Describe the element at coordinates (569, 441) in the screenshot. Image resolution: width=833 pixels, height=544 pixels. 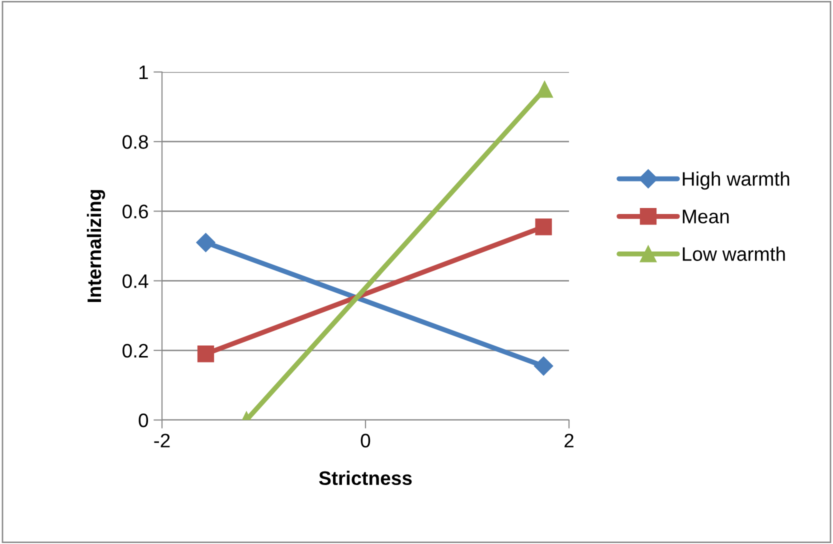
I see `x-tick-label: 2` at that location.